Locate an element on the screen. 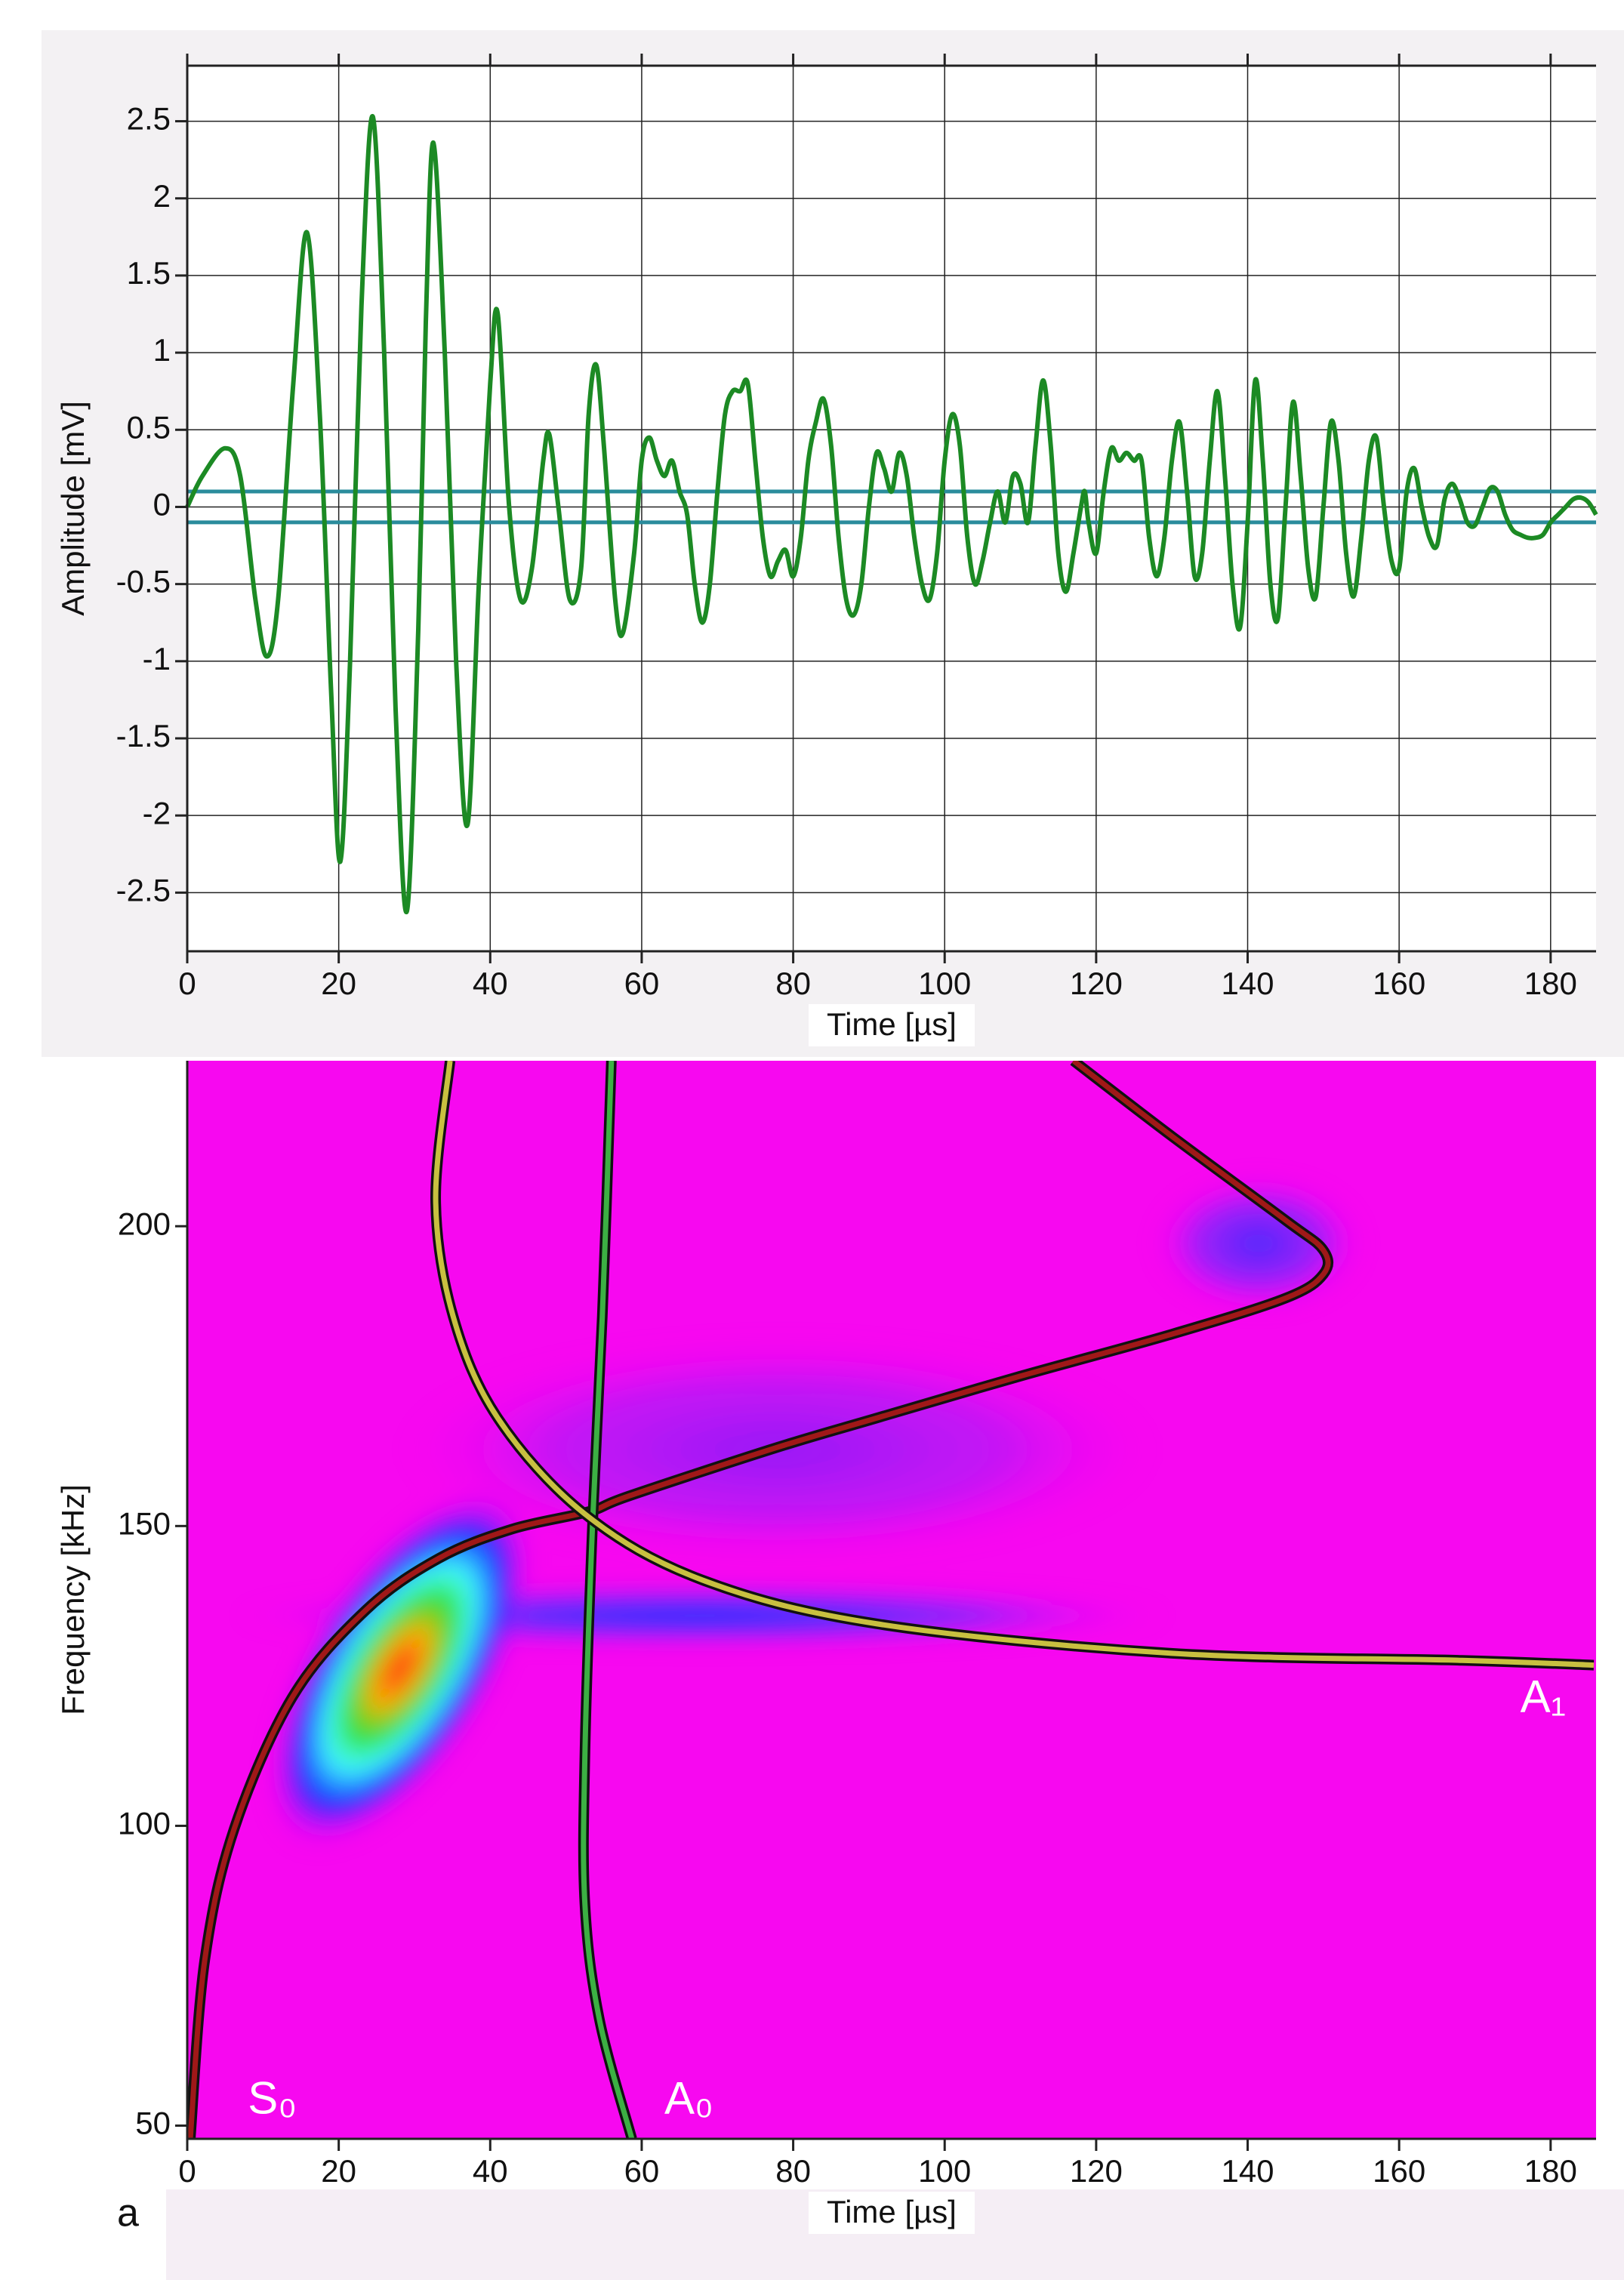 The height and width of the screenshot is (2280, 1624). y-tick-label: 200 is located at coordinates (144, 1223).